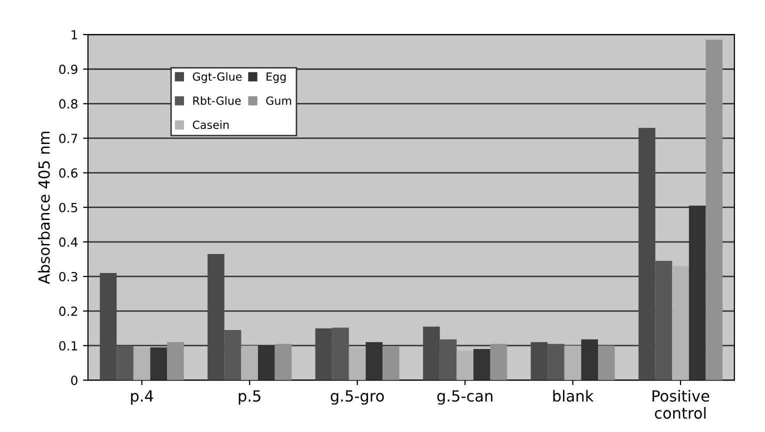  I want to click on y-tick-label: 0.7, so click(68, 139).